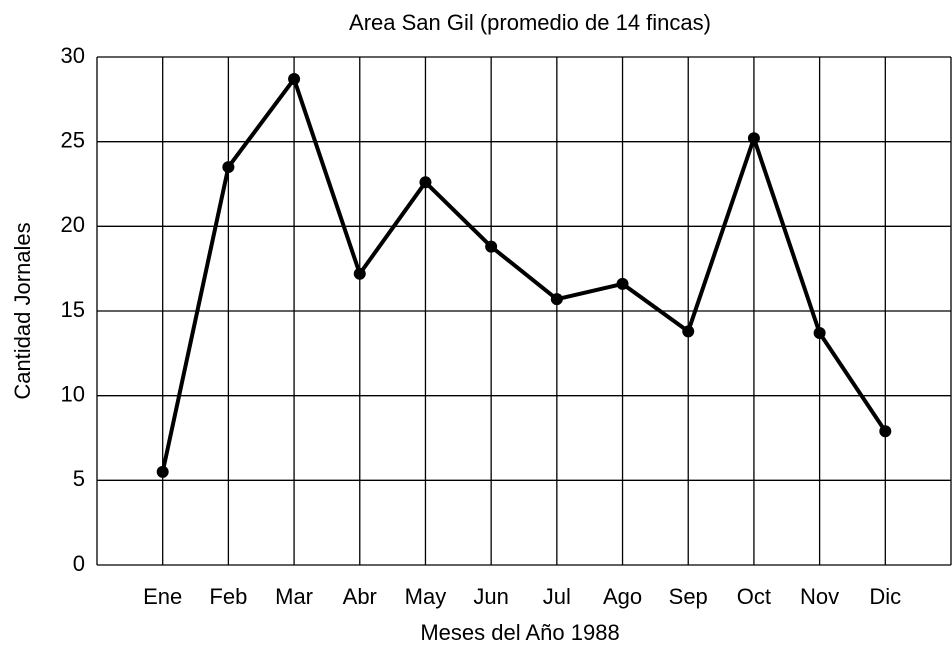  What do you see at coordinates (360, 596) in the screenshot?
I see `x-tick-label: Abr` at bounding box center [360, 596].